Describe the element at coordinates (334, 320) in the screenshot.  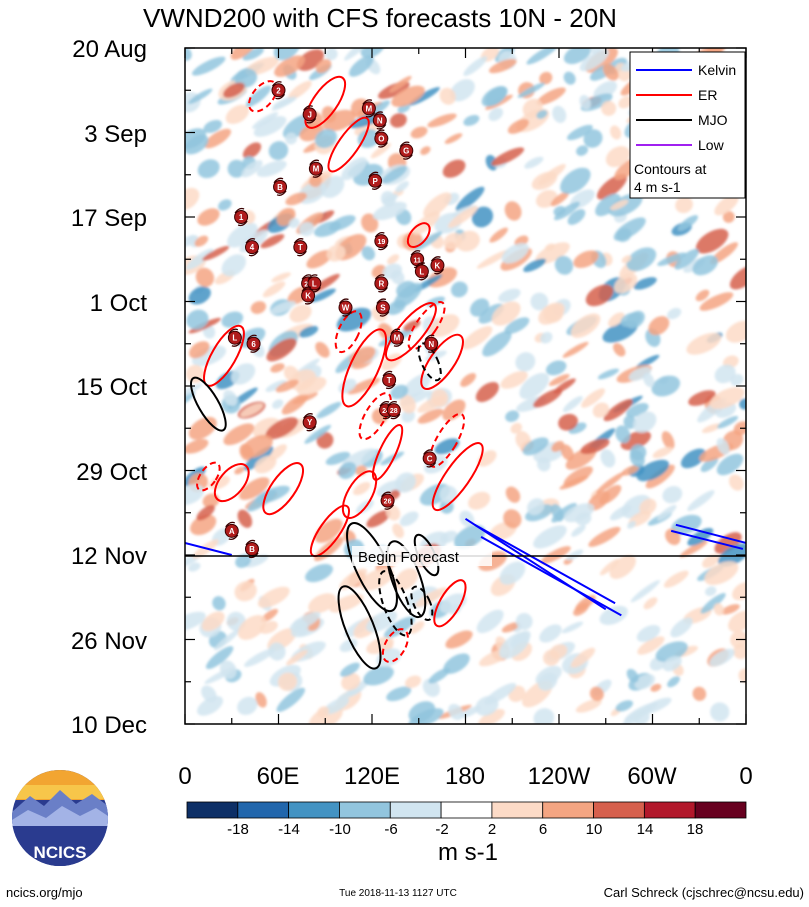
I see `storm-markers: 2JMNOGMPB1194T11LK20LKRWSL6MNT2428YC26AB` at that location.